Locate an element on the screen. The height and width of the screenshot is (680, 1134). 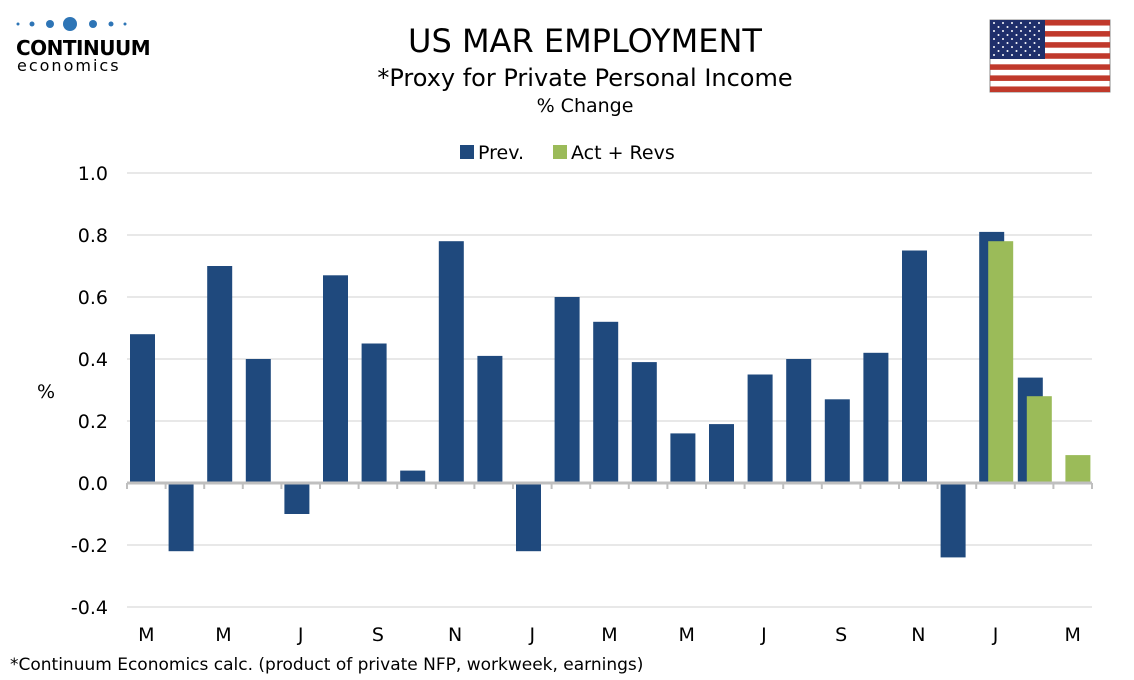
y-tick-label: 1.0 is located at coordinates (93, 174).